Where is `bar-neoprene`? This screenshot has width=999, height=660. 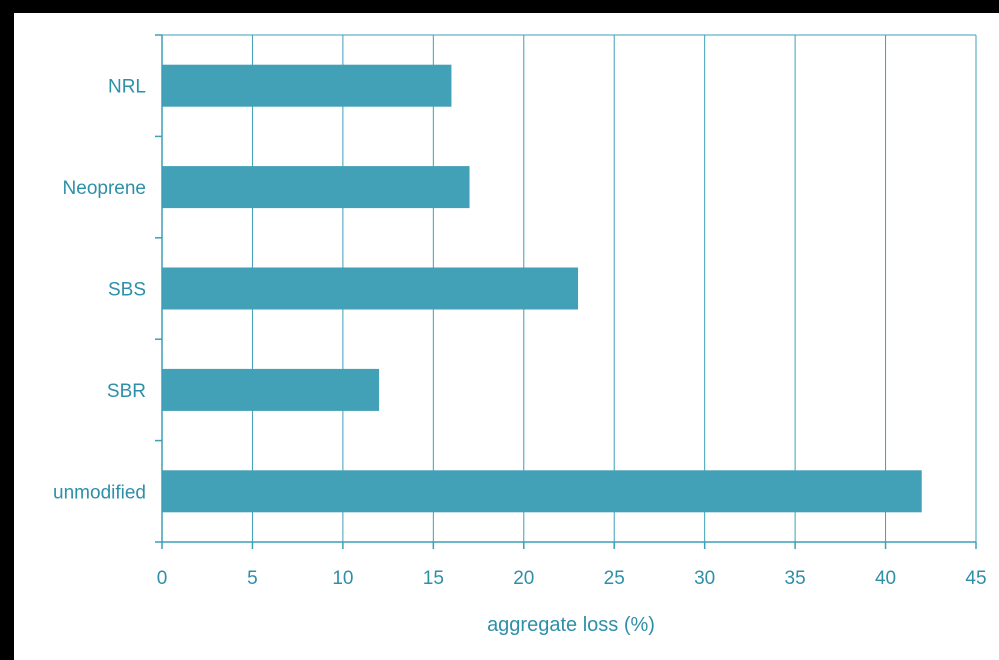
bar-neoprene is located at coordinates (316, 187).